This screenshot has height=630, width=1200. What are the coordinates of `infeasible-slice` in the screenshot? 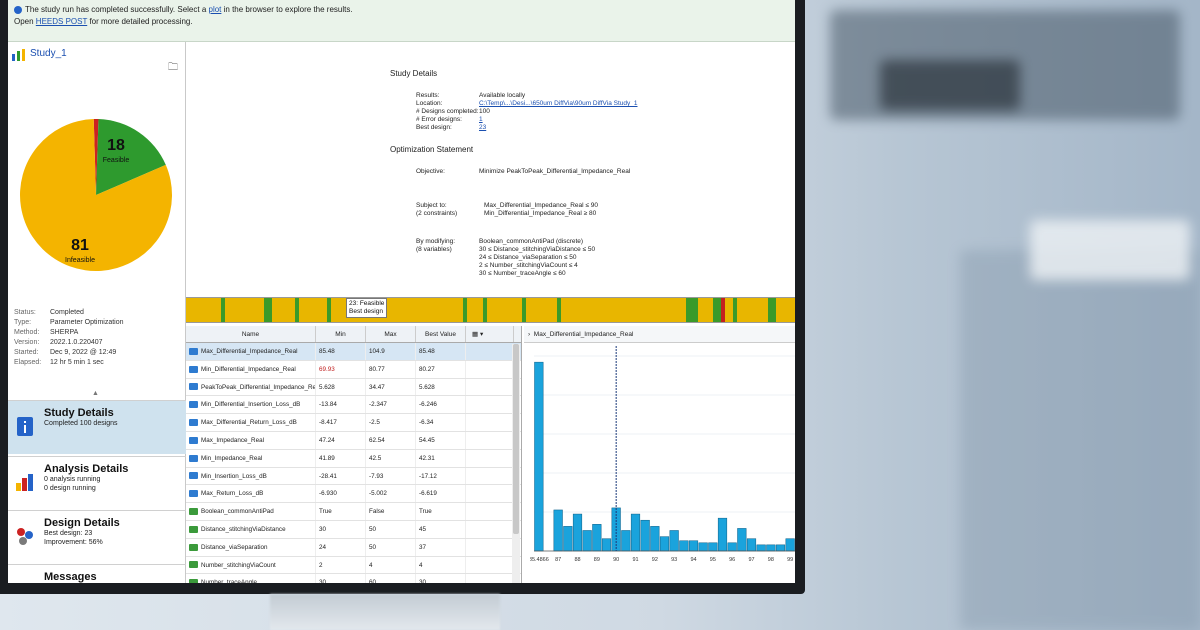 It's located at (96, 195).